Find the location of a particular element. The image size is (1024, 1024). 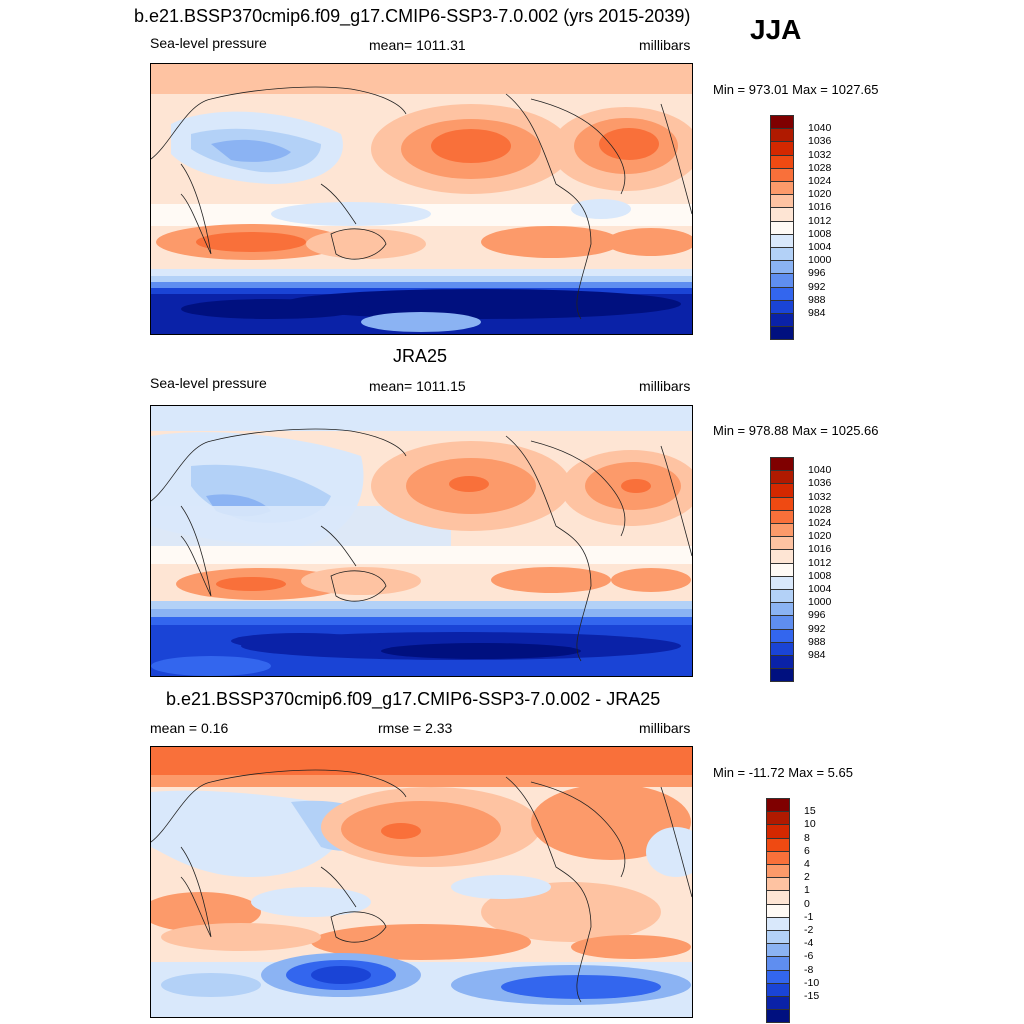

colorbar-tick-label: 10 is located at coordinates (810, 824).